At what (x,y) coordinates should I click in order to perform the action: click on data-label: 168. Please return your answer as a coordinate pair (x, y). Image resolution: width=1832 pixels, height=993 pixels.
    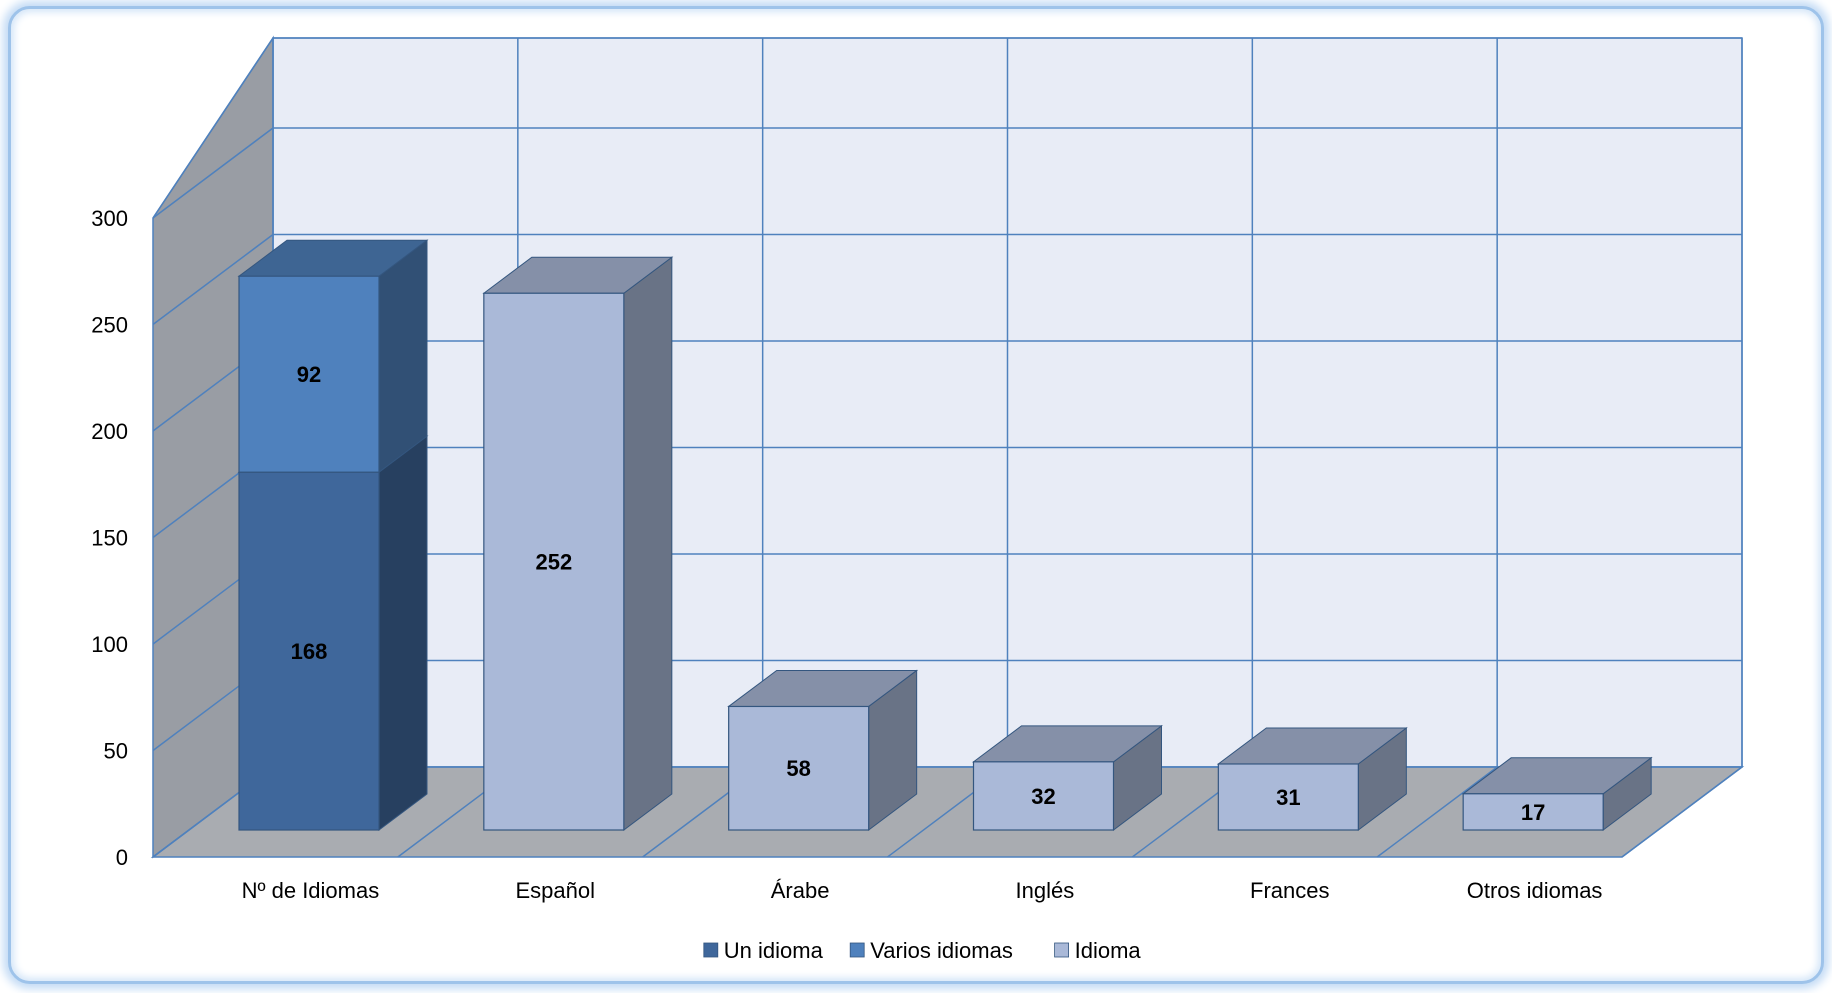
    Looking at the image, I should click on (309, 651).